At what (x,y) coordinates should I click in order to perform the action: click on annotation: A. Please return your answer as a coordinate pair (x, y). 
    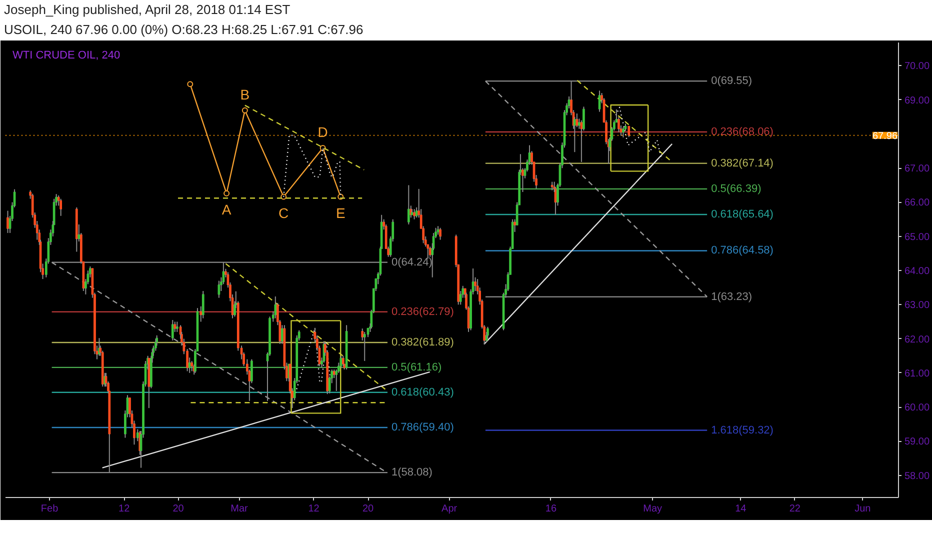
    Looking at the image, I should click on (227, 209).